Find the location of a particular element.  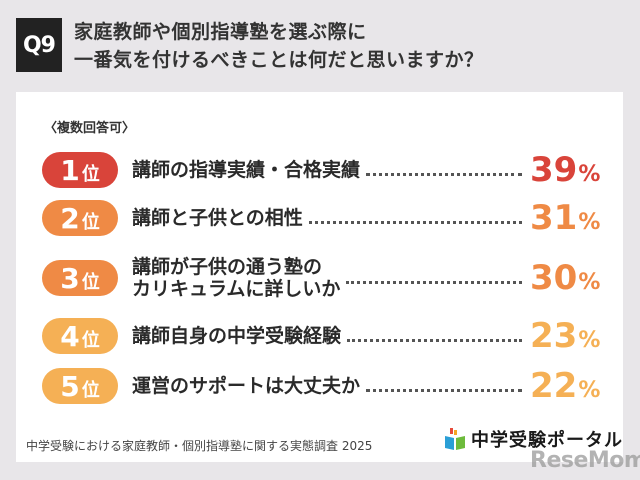

ranking-row: 1 位 講師の指導実績・合格実績 39 % is located at coordinates (322, 170).